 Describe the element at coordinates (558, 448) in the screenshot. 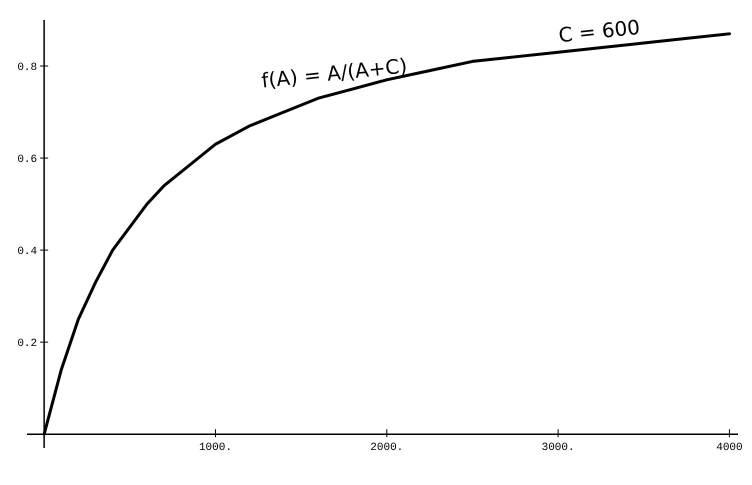

I see `x-tick-label: 3000.` at that location.